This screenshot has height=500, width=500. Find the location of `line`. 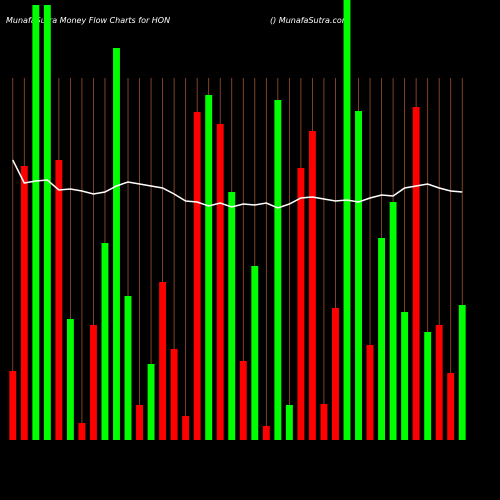

line is located at coordinates (237, 184).